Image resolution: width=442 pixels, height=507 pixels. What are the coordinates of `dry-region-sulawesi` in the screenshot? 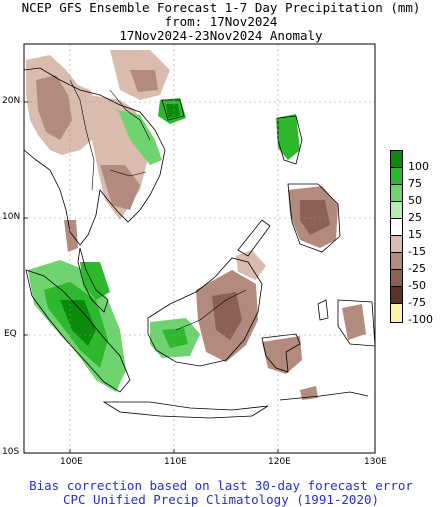 It's located at (282, 355).